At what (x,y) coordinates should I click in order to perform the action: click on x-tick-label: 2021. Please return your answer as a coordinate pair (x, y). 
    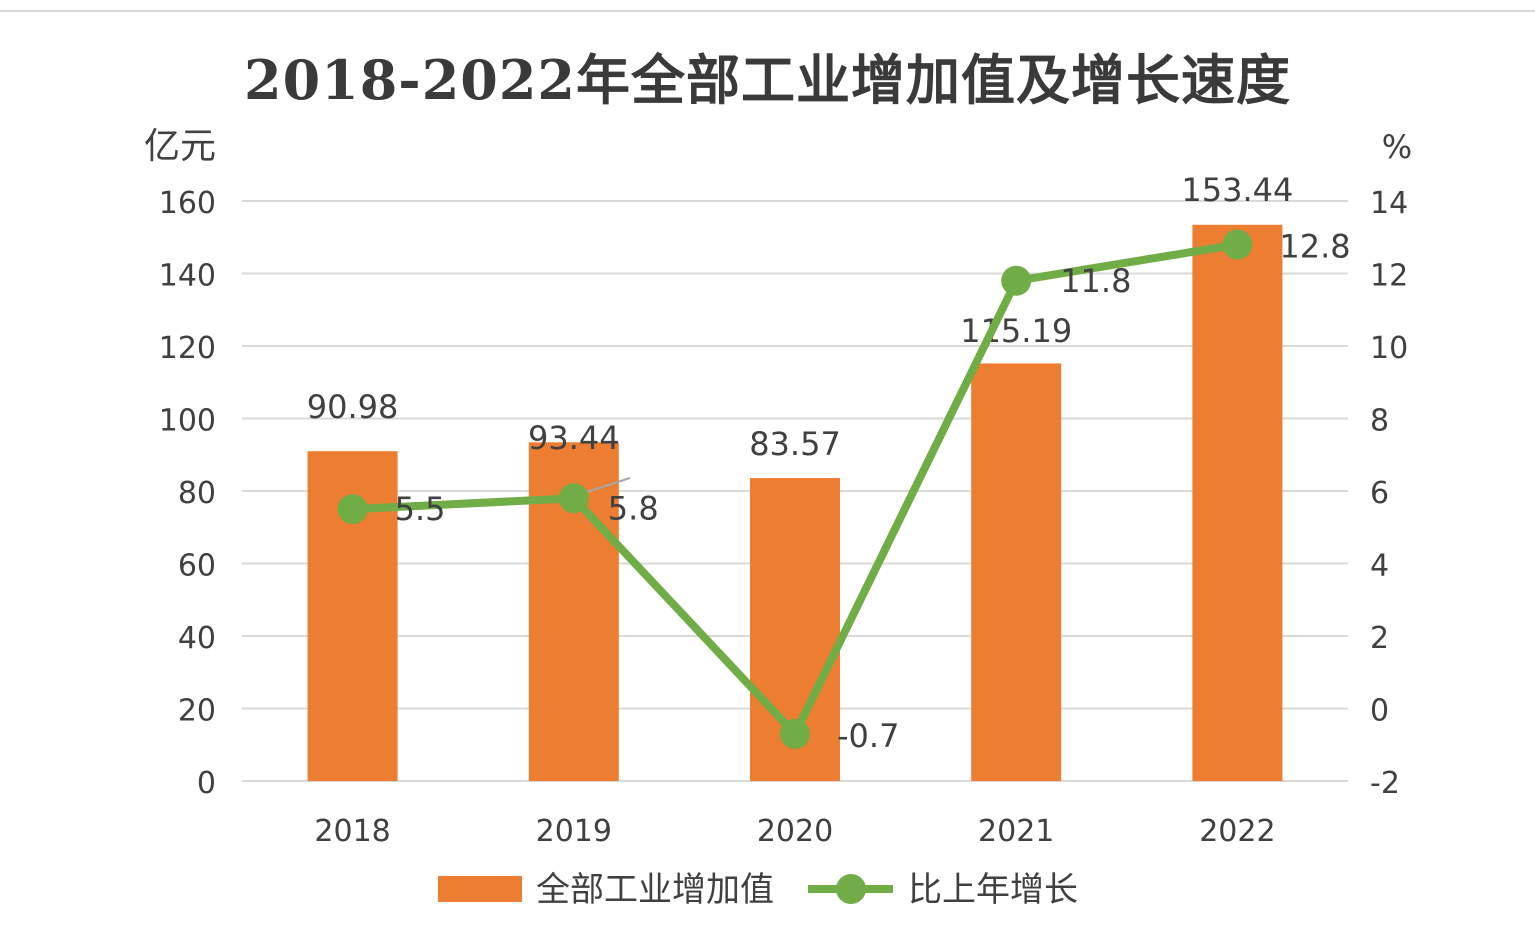
    Looking at the image, I should click on (1016, 831).